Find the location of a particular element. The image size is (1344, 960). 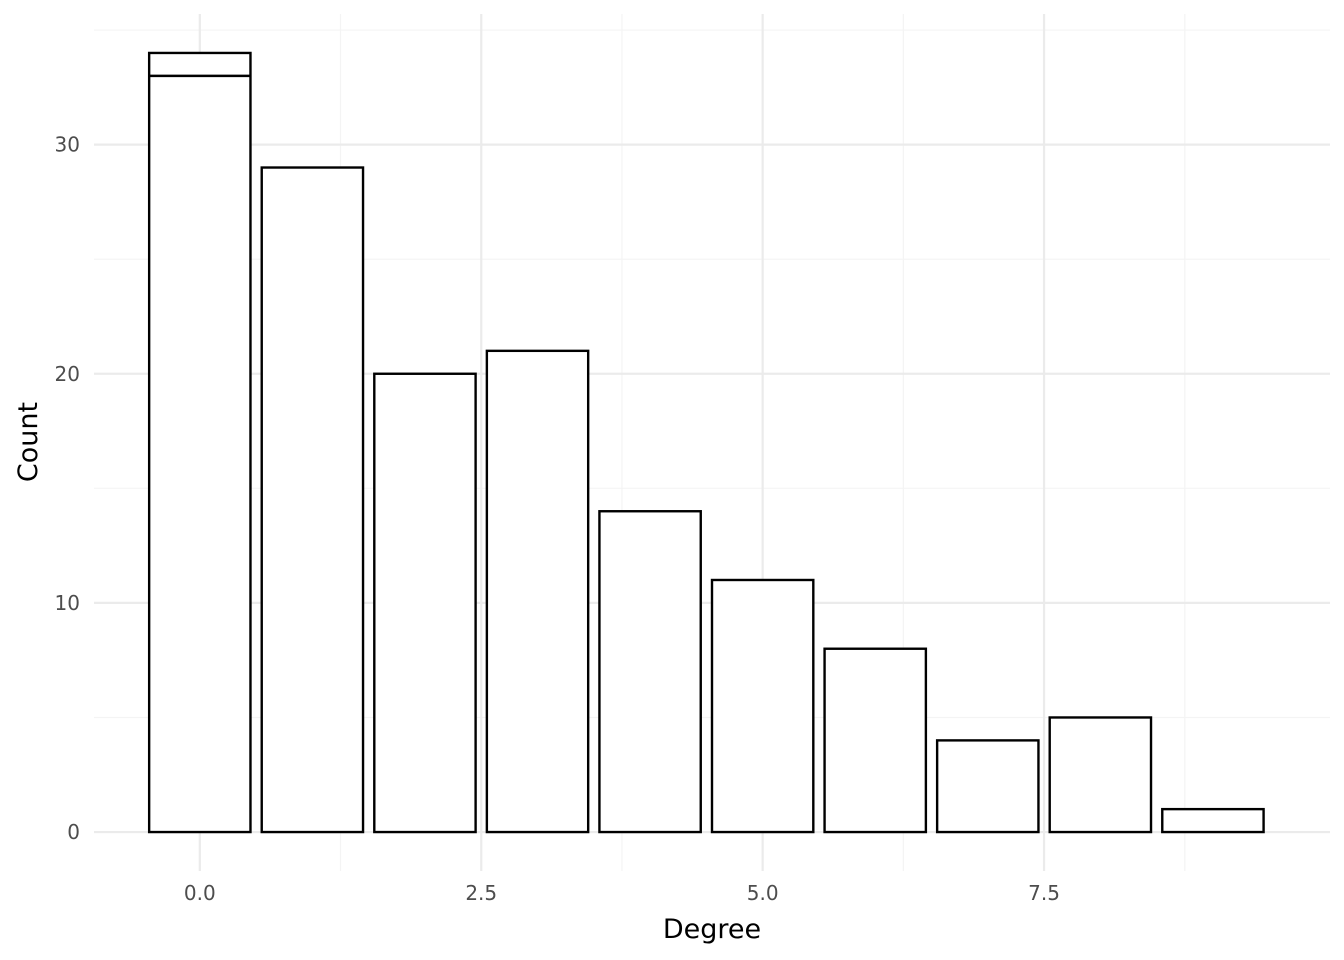

x-tick-label: 7.5 is located at coordinates (1044, 893).